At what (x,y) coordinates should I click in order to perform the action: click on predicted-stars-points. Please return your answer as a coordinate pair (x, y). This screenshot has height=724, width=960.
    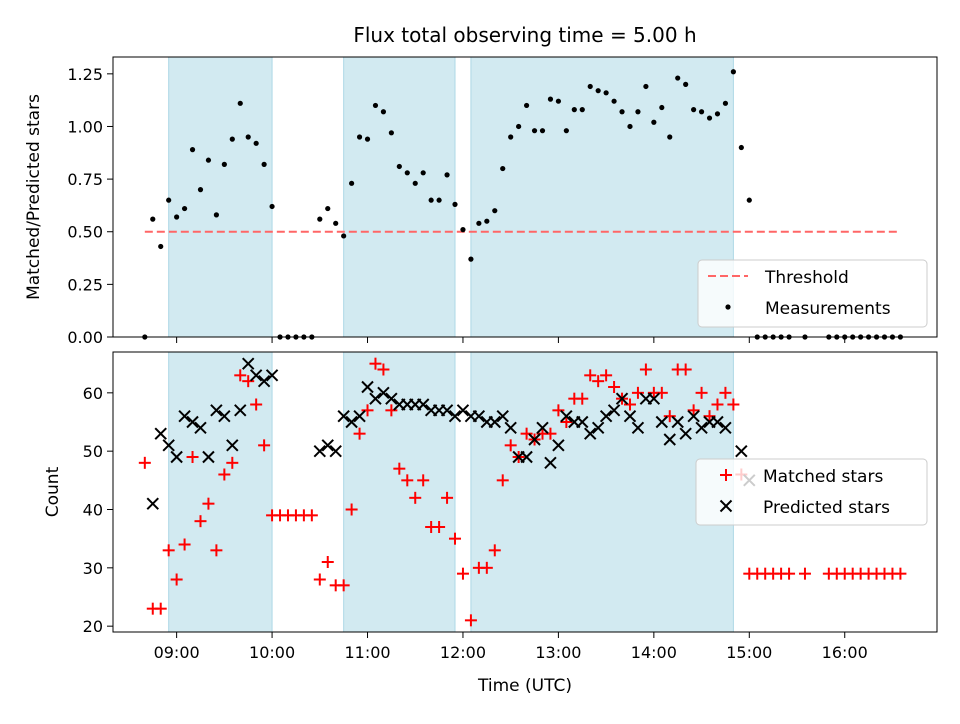
    Looking at the image, I should click on (451, 433).